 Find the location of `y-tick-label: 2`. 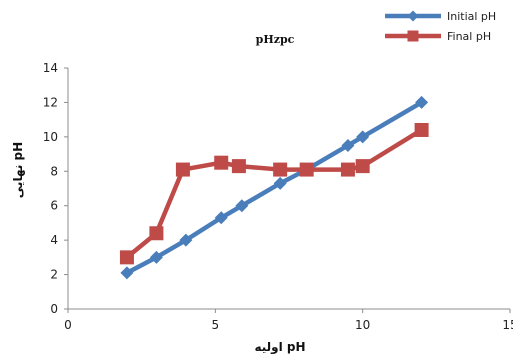

y-tick-label: 2 is located at coordinates (54, 275).